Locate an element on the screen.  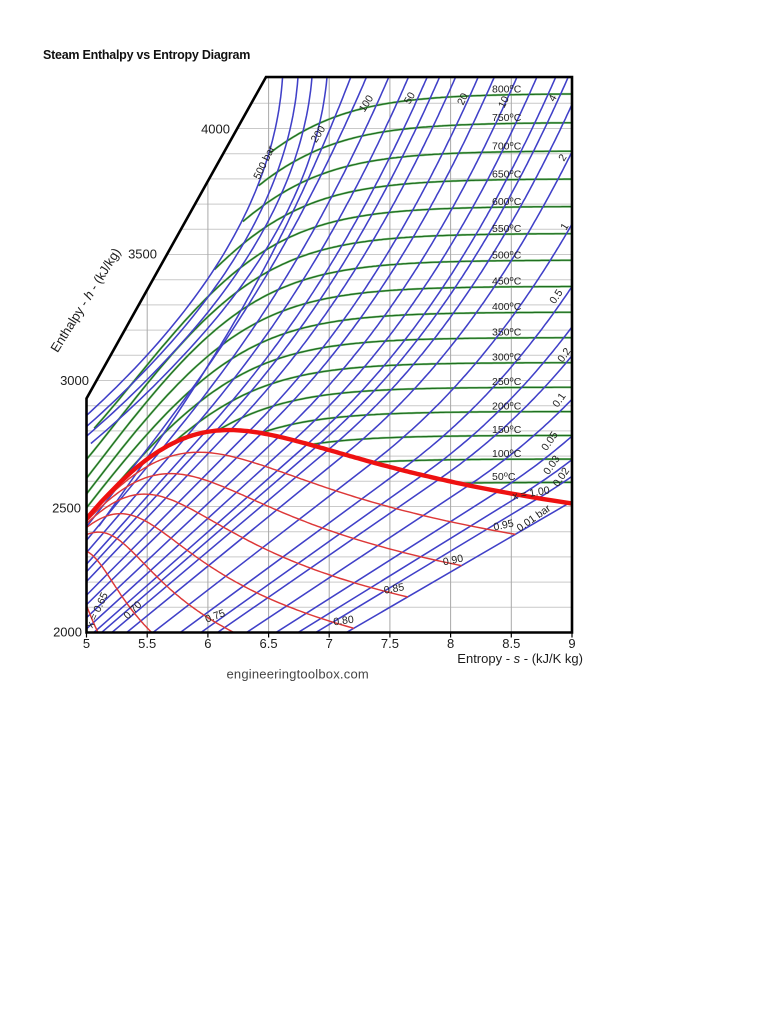
svg-text: 750oC is located at coordinates (507, 118).